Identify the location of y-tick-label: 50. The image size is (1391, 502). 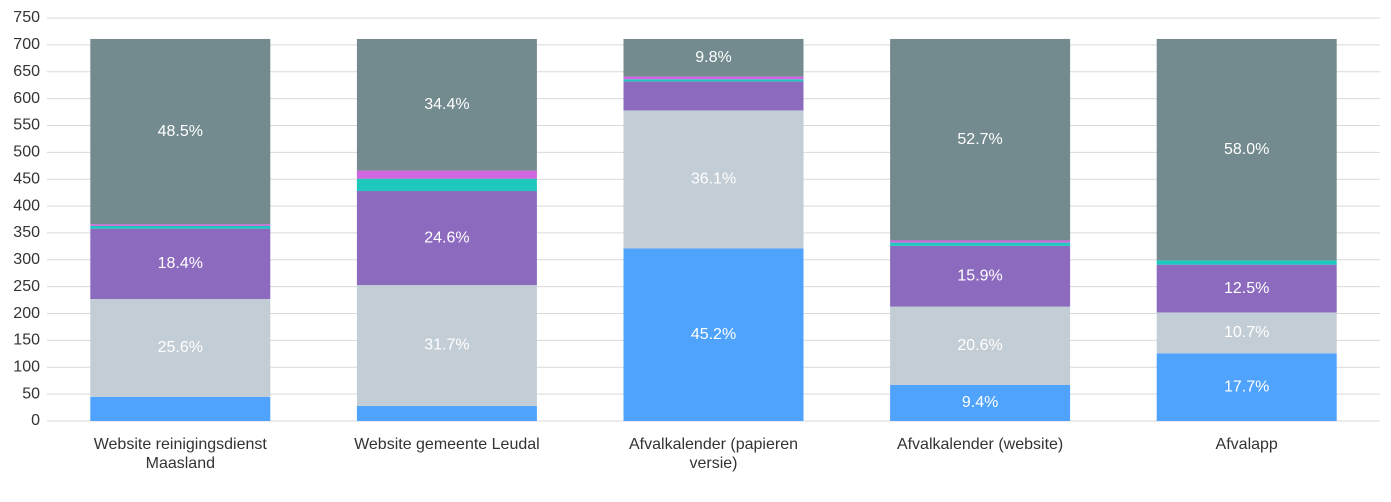
(31, 393).